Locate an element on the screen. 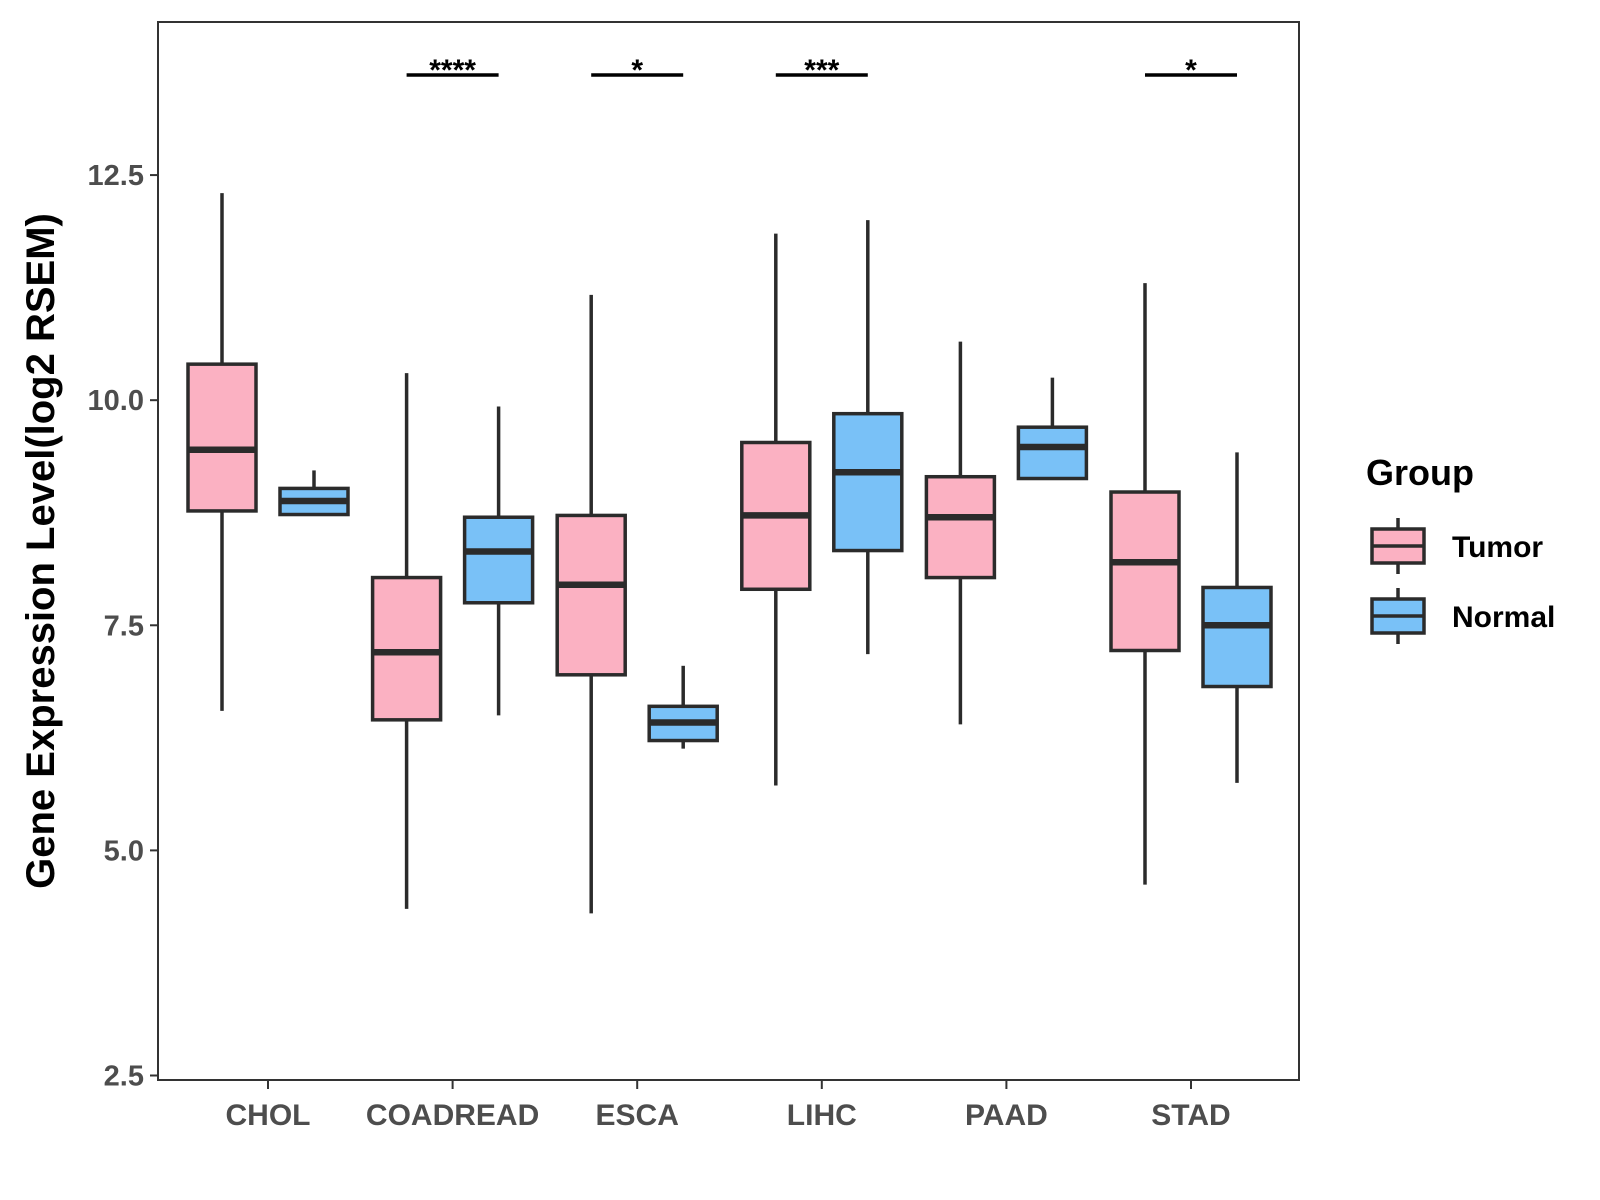 The image size is (1600, 1200). x-tick-label: ESCA is located at coordinates (637, 1115).